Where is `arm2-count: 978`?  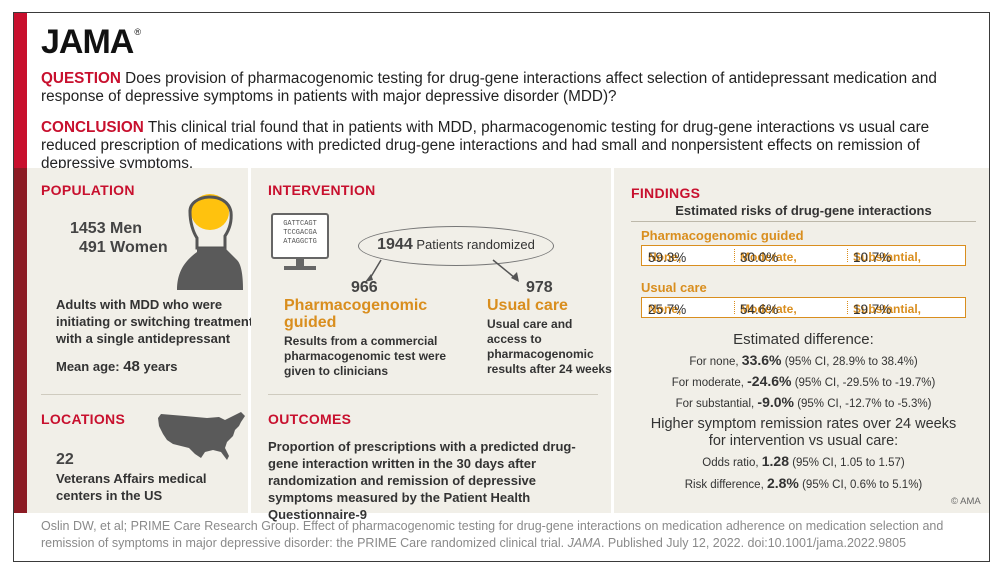
arm2-count: 978 is located at coordinates (539, 287).